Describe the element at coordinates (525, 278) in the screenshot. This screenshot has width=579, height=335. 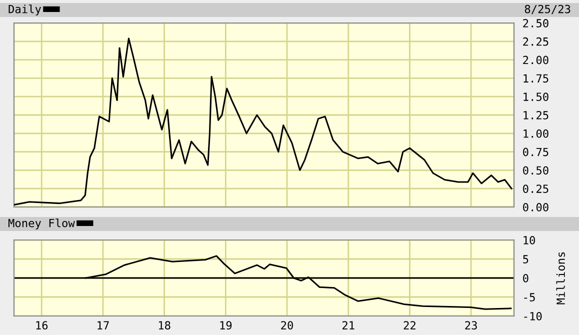
I see `y-tick-label: 0` at that location.